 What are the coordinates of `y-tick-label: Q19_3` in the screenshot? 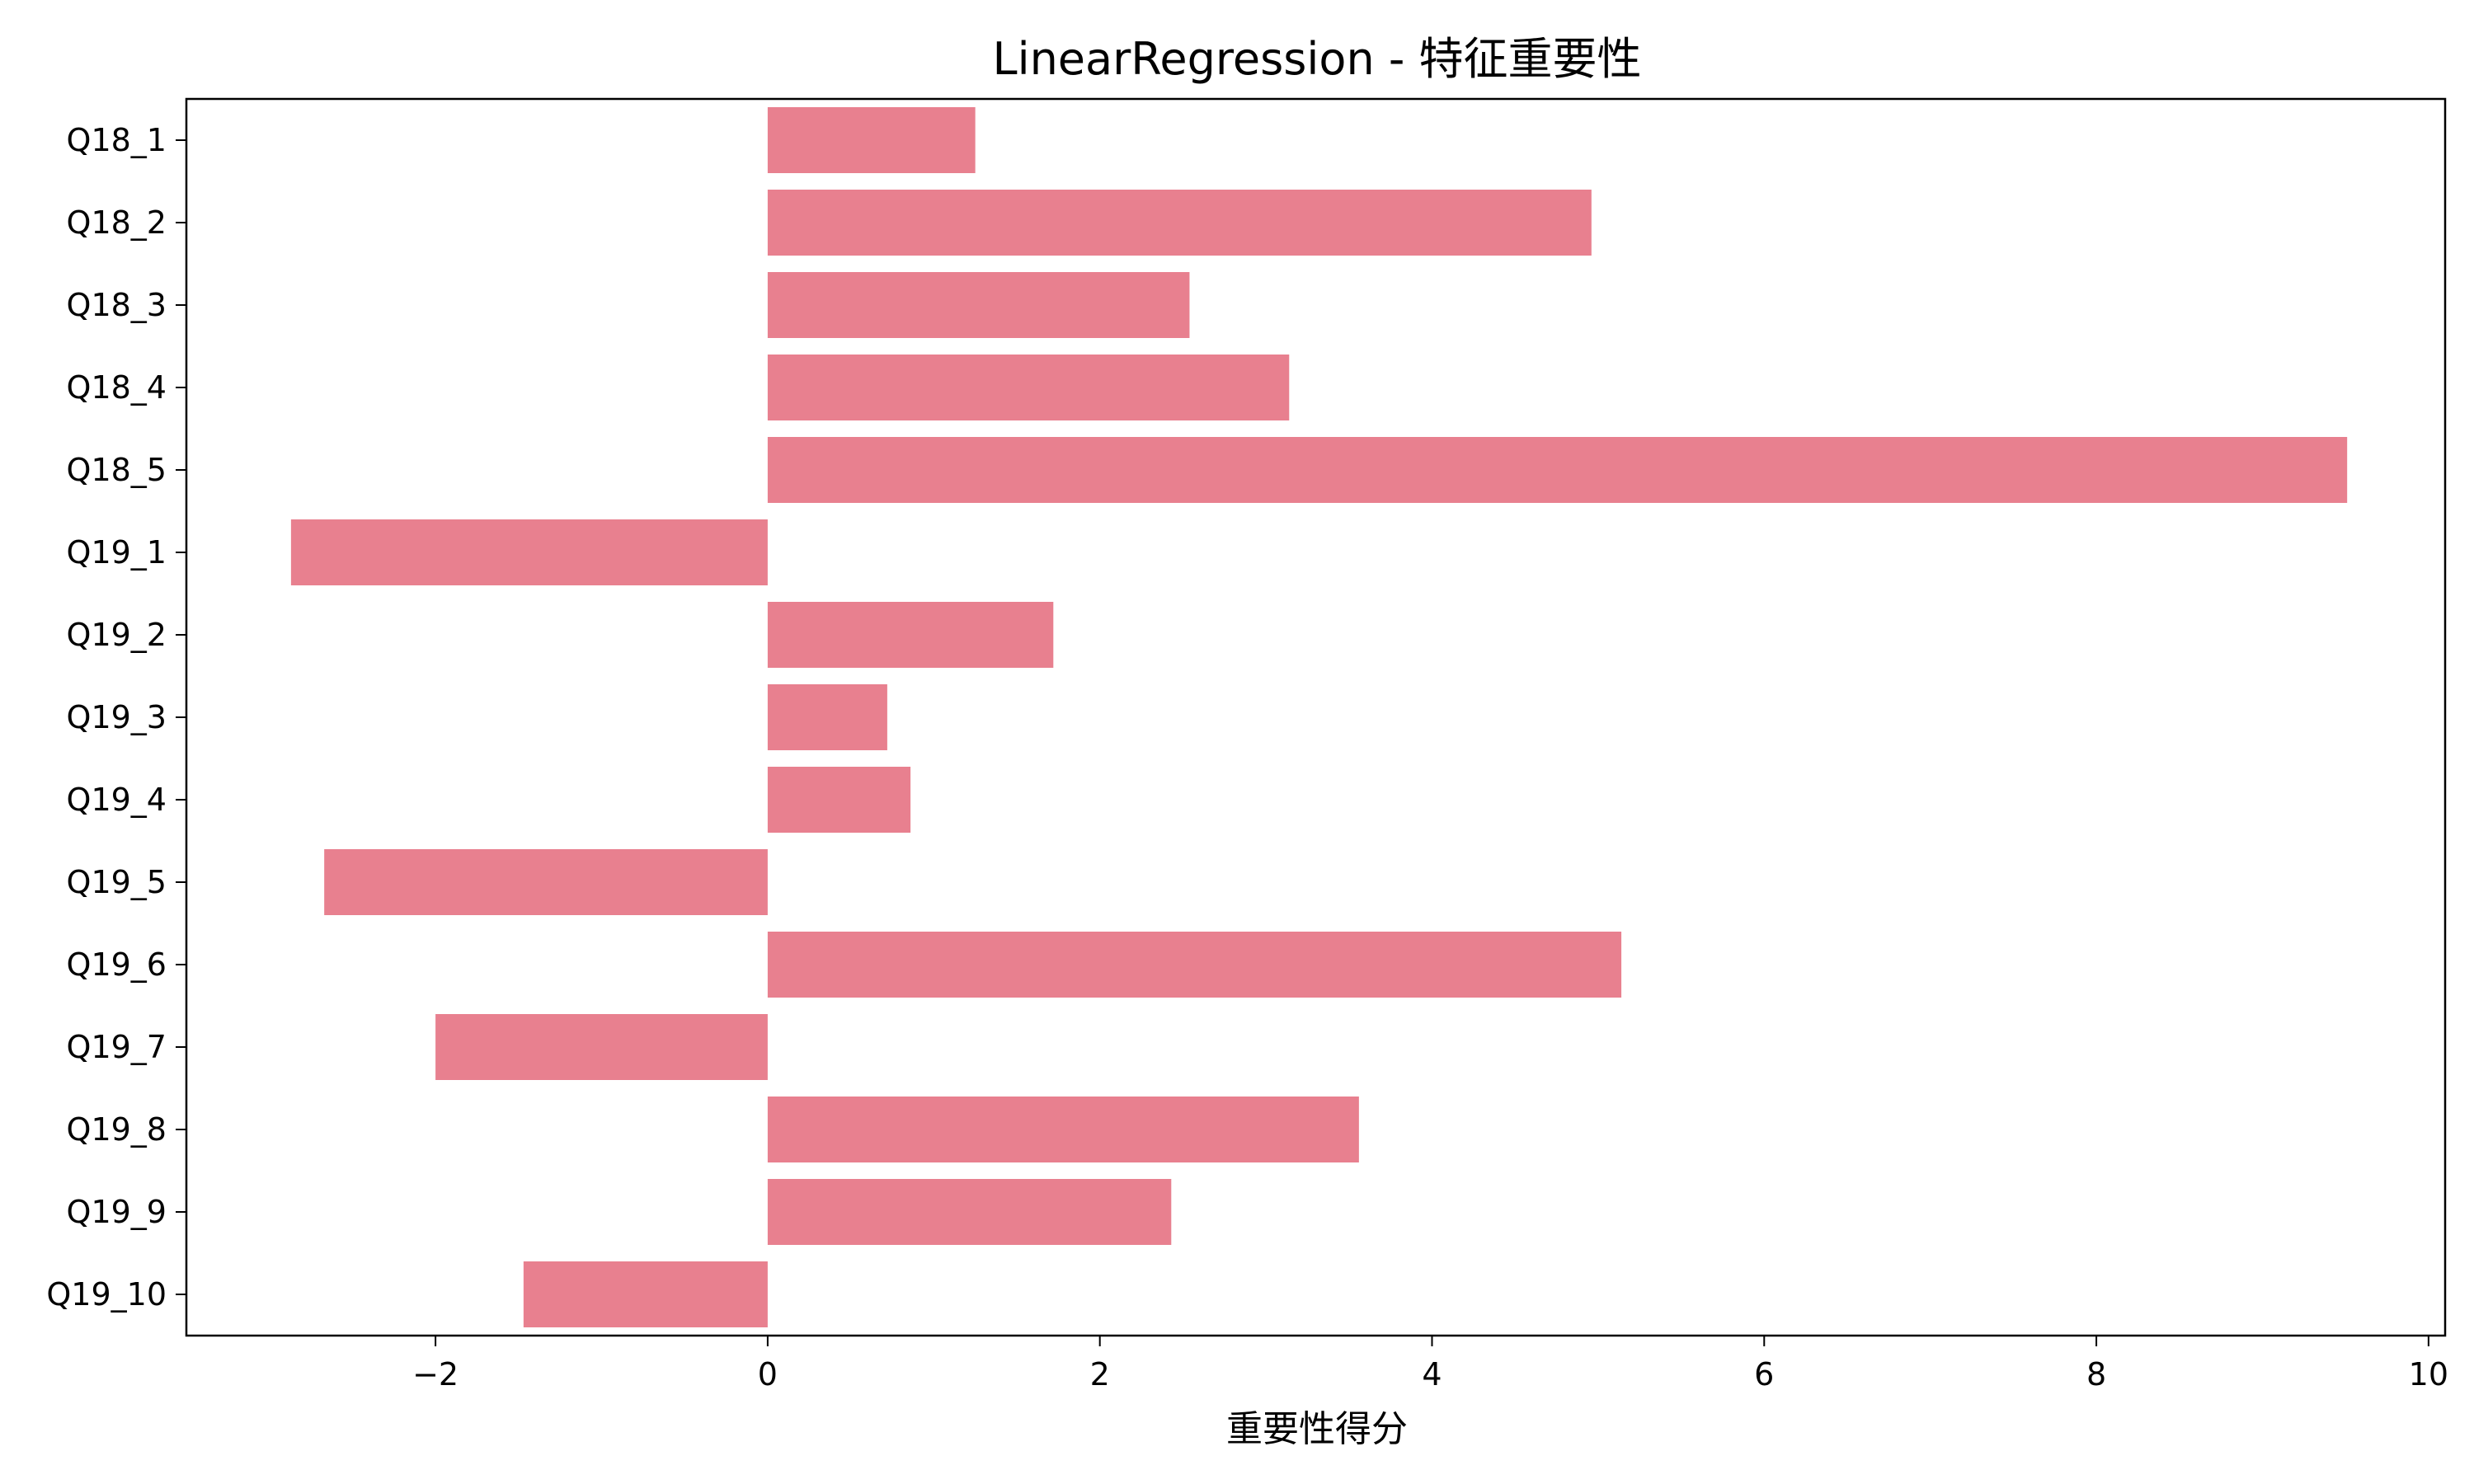 It's located at (117, 717).